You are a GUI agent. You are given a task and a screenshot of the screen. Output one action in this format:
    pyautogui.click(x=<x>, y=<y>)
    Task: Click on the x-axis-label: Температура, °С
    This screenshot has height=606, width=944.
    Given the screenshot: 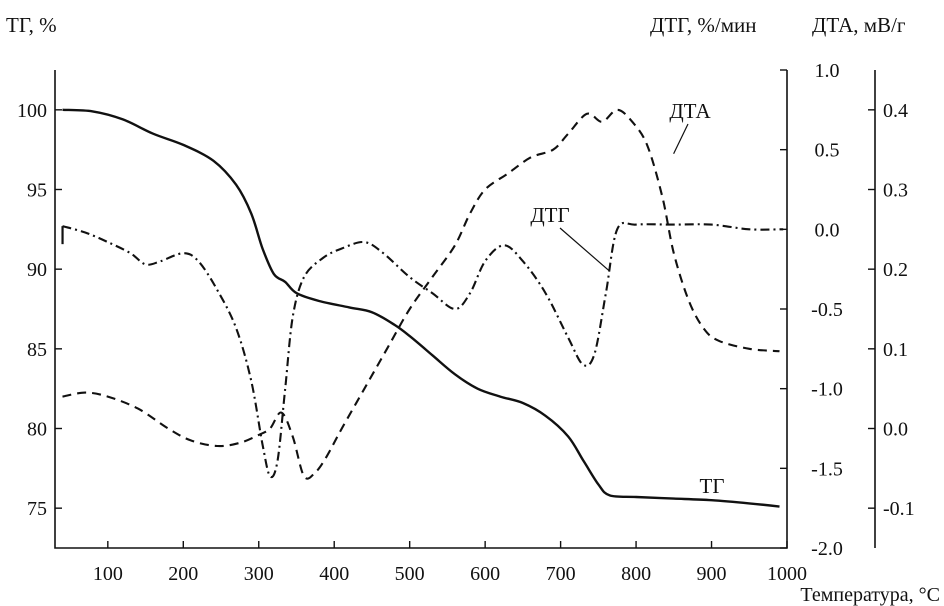 What is the action you would take?
    pyautogui.click(x=870, y=595)
    